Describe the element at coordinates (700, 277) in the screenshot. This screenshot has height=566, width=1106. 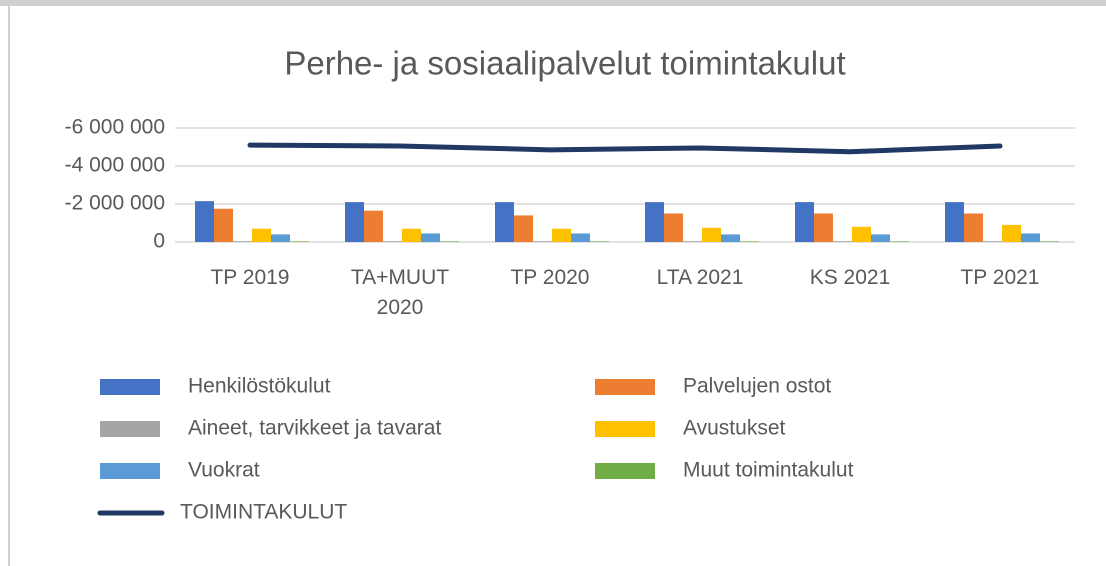
I see `x-tick-label: LTA 2021` at that location.